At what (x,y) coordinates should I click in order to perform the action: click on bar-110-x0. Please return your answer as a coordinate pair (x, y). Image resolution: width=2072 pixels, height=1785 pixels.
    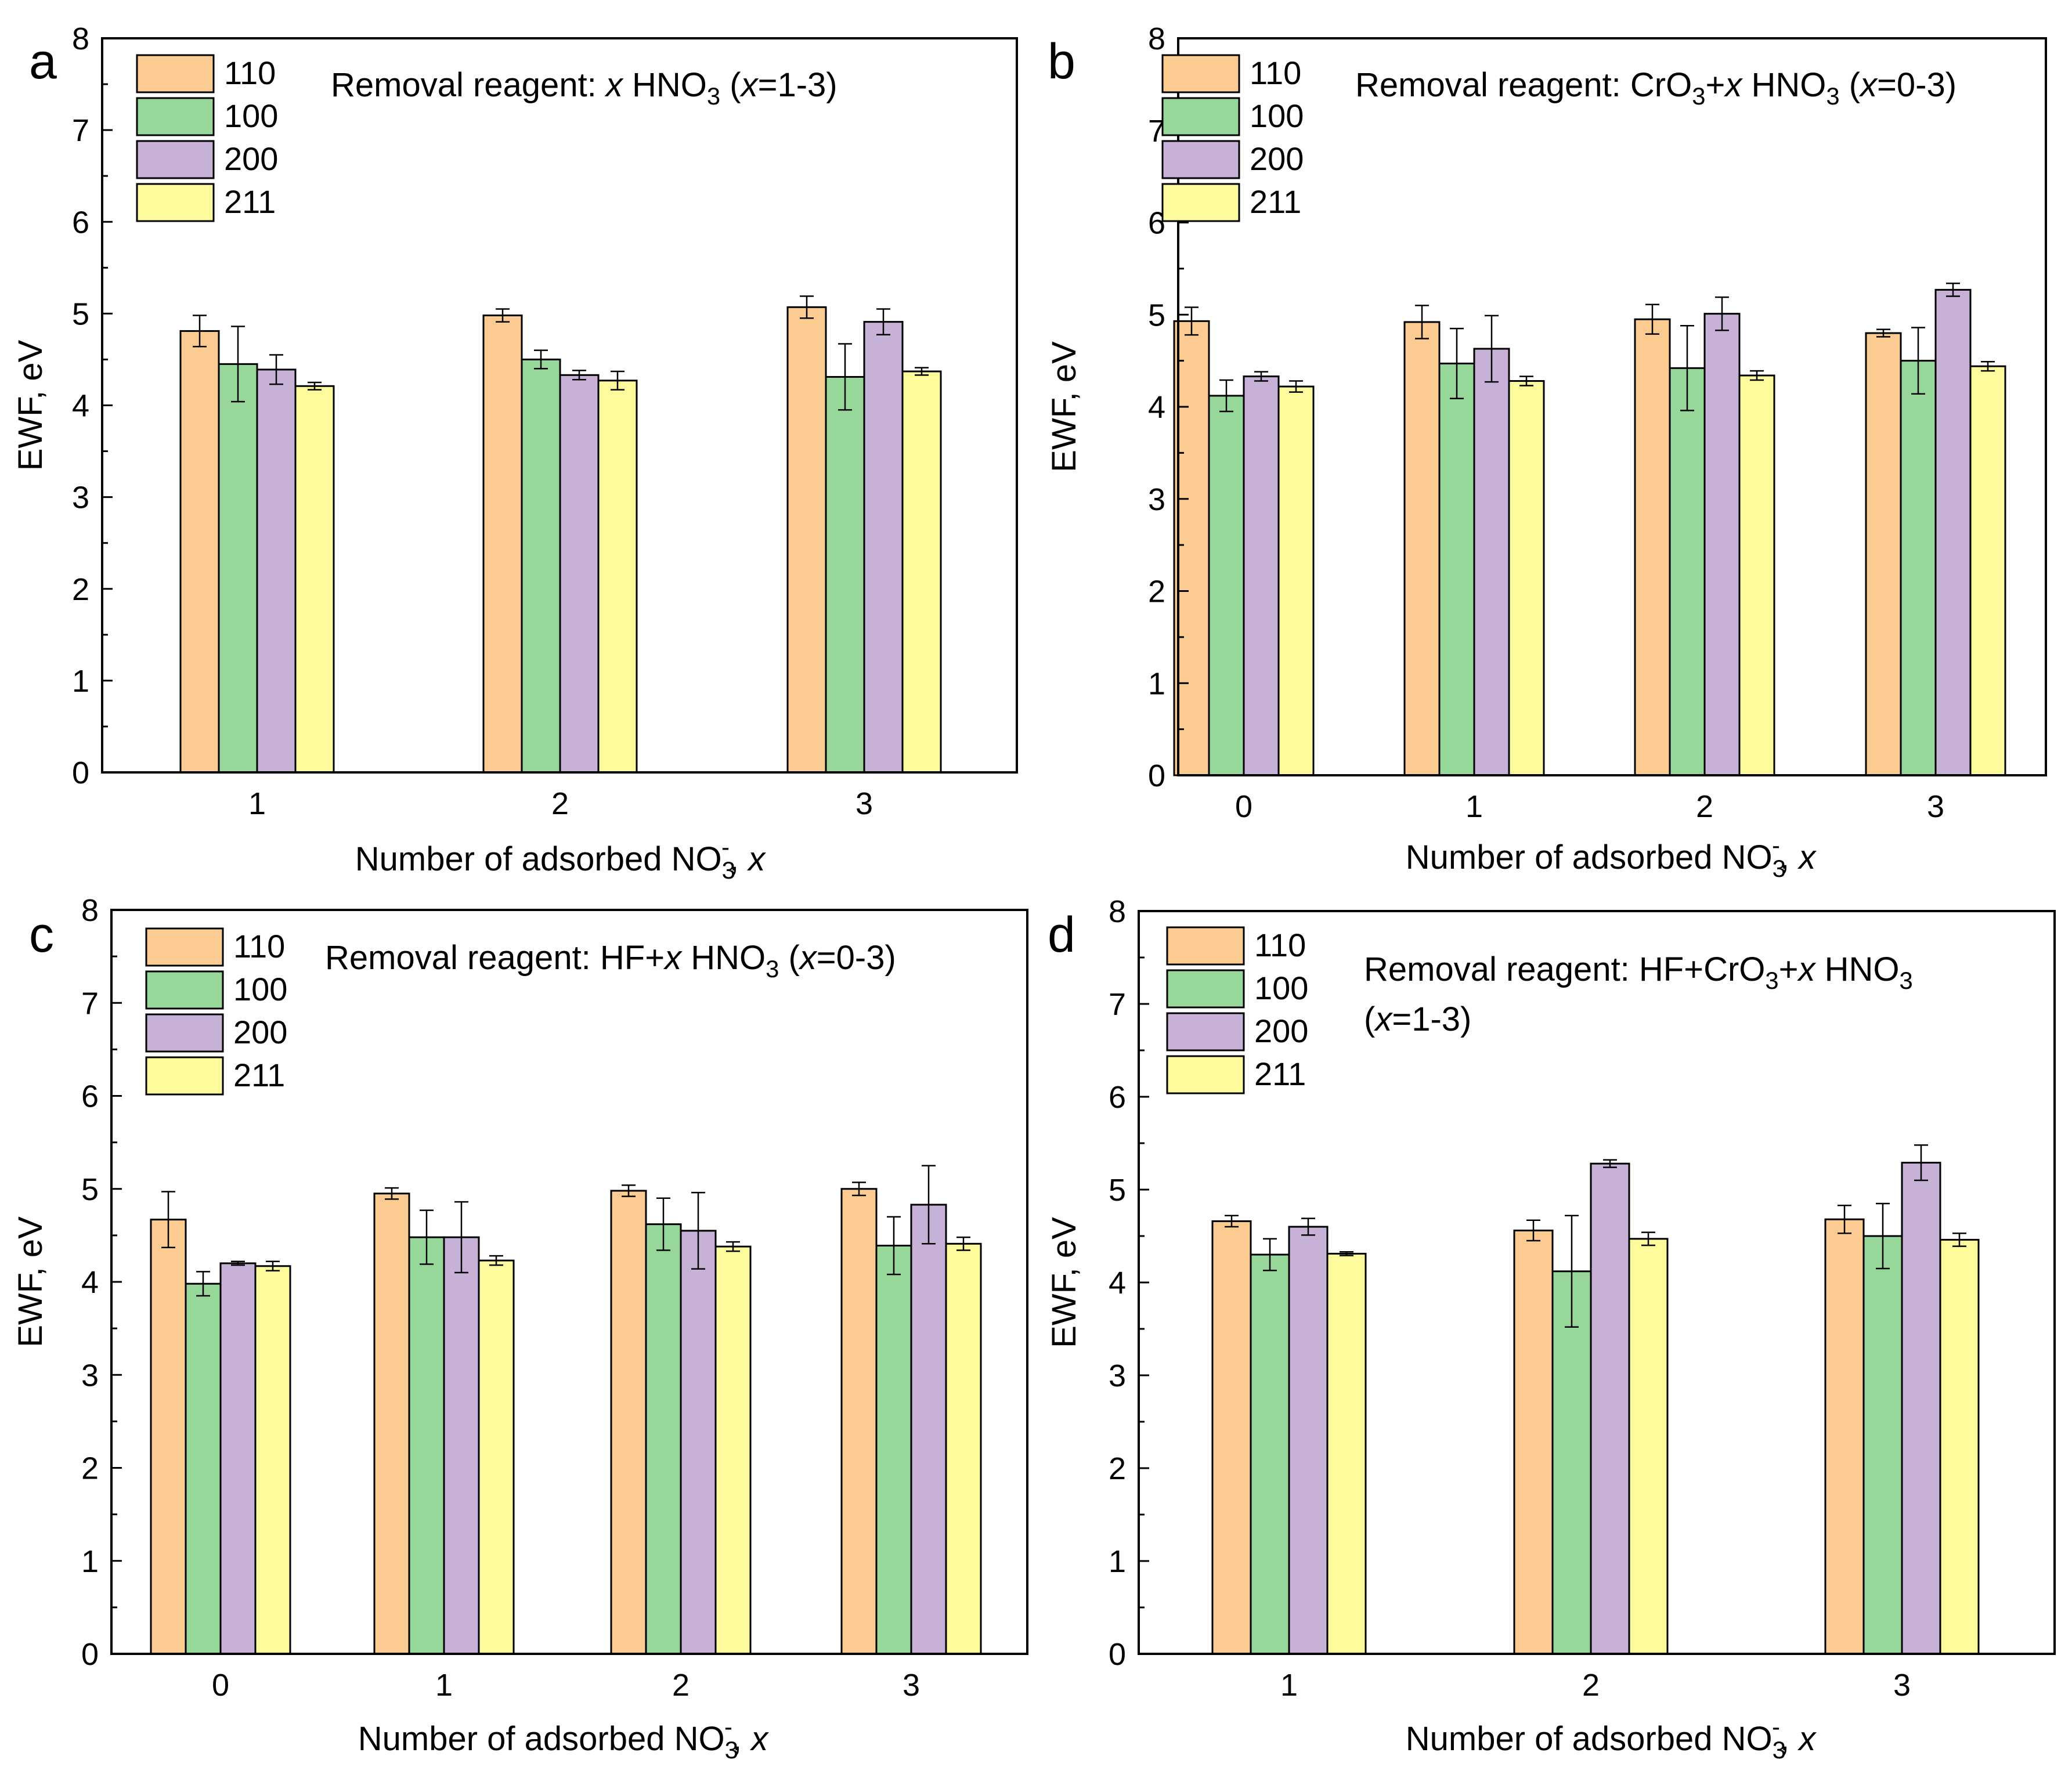
    Looking at the image, I should click on (168, 1437).